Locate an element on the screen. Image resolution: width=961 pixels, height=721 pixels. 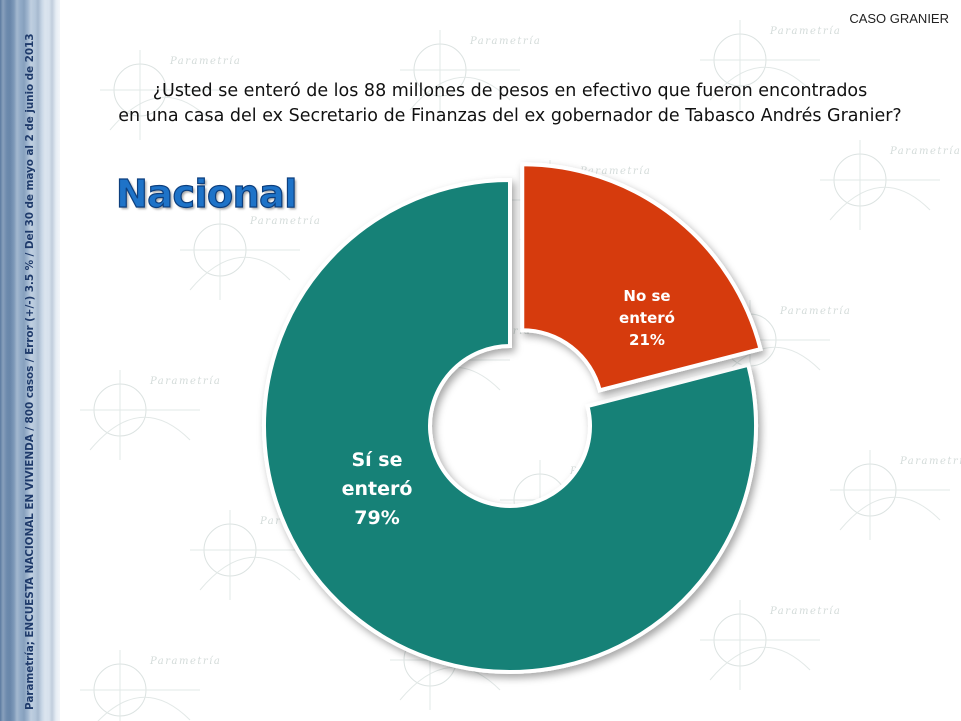
slice-label-si-se-entero-line-1: Sí se is located at coordinates (376, 460).